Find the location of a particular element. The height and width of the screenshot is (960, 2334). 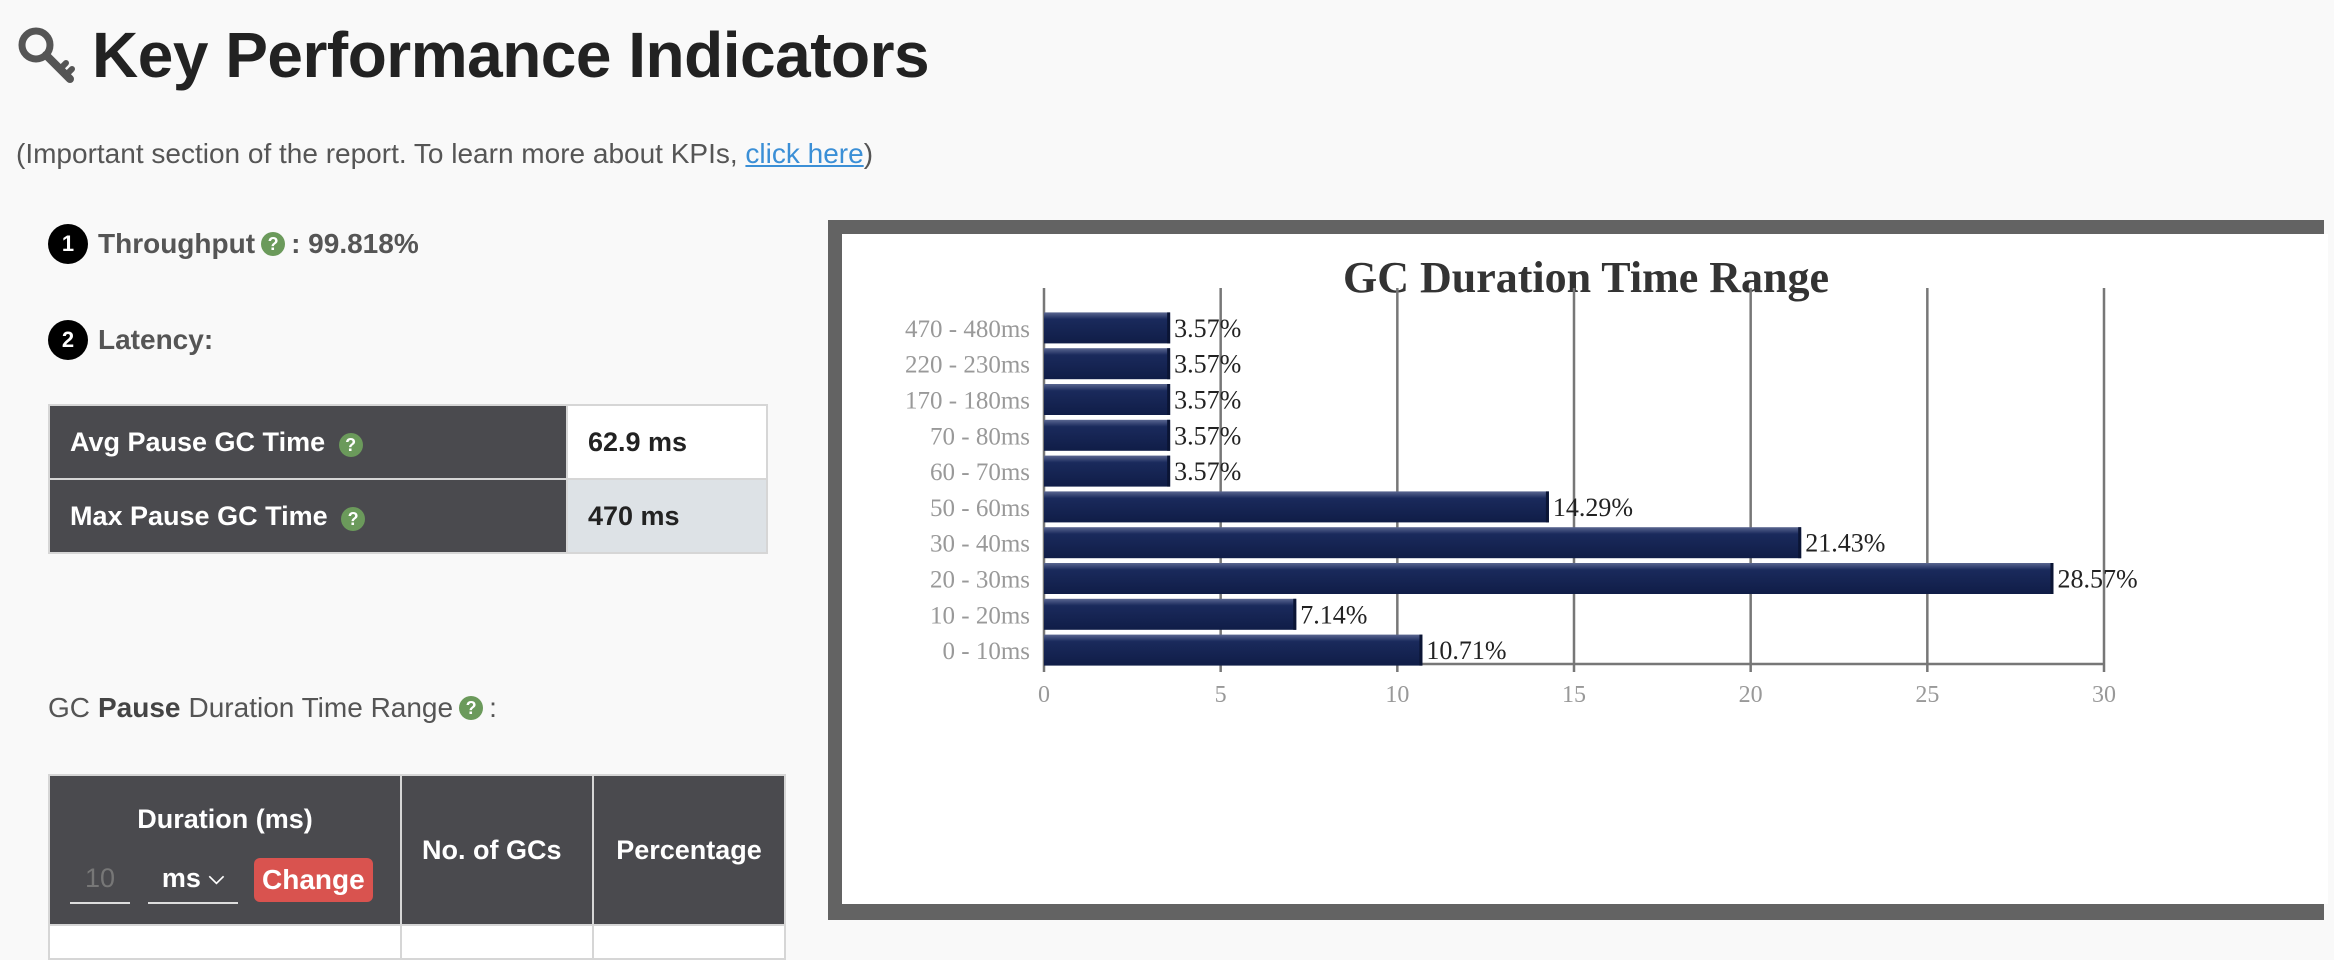

category-label: 10 - 20ms is located at coordinates (980, 615).